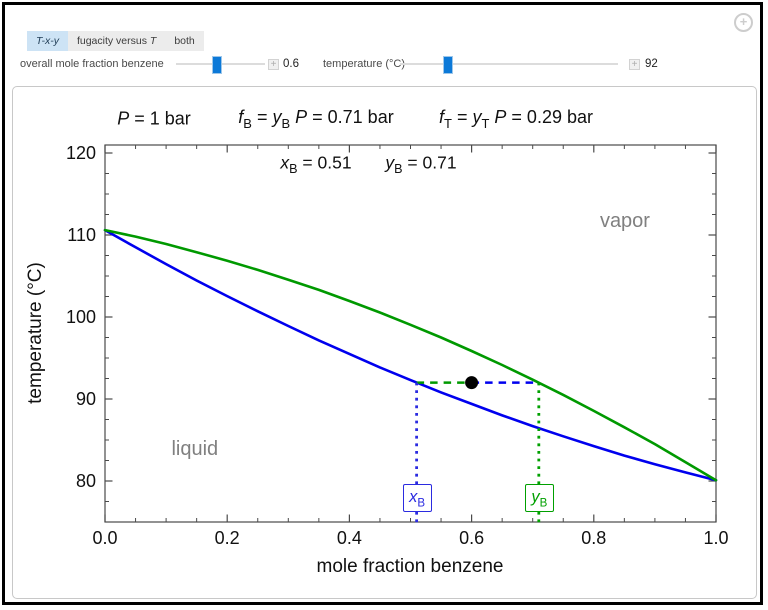 The image size is (768, 610). What do you see at coordinates (471, 538) in the screenshot?
I see `x-tick-label: 0.6` at bounding box center [471, 538].